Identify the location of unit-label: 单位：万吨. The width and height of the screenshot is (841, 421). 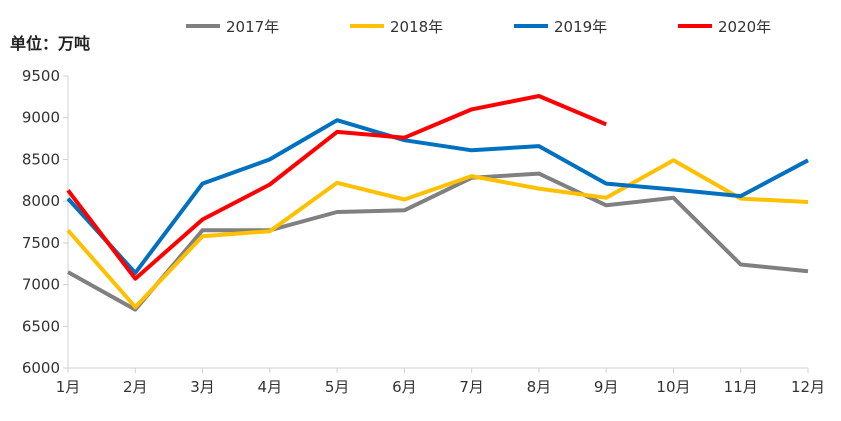
(50, 43).